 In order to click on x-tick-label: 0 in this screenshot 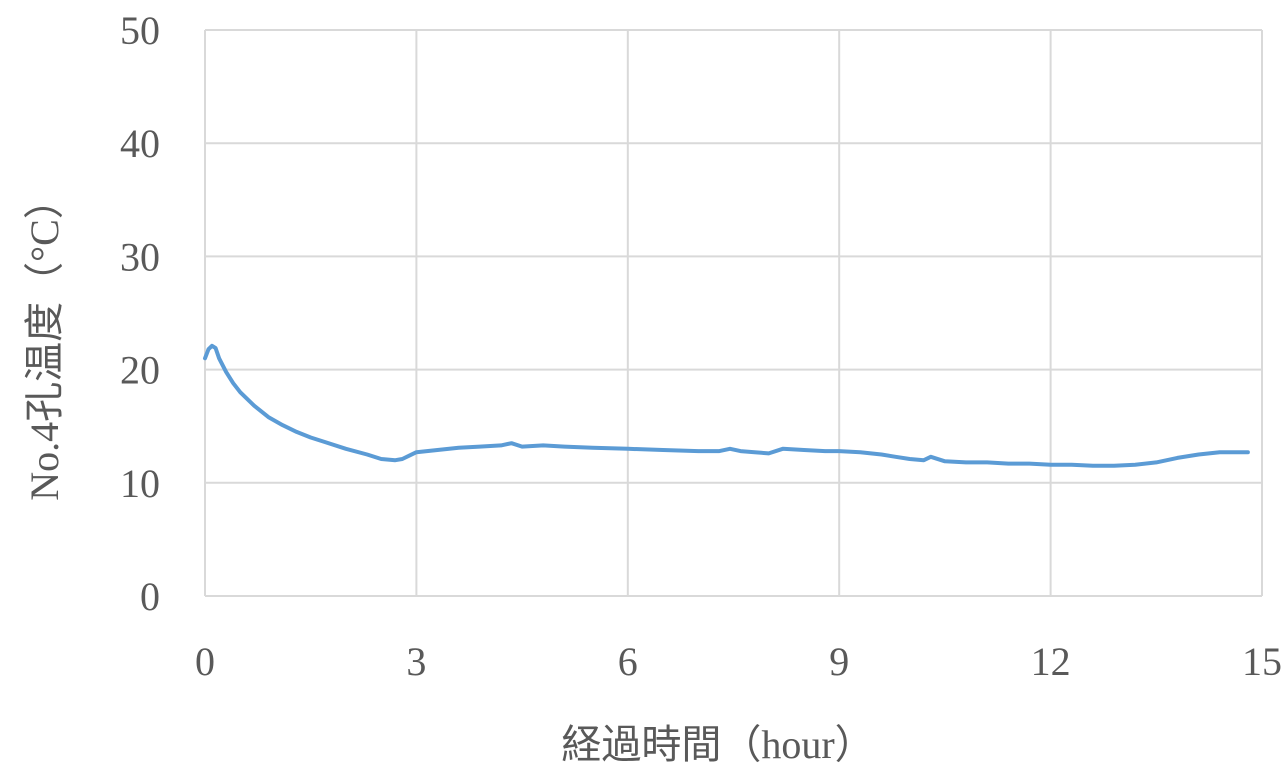, I will do `click(205, 661)`.